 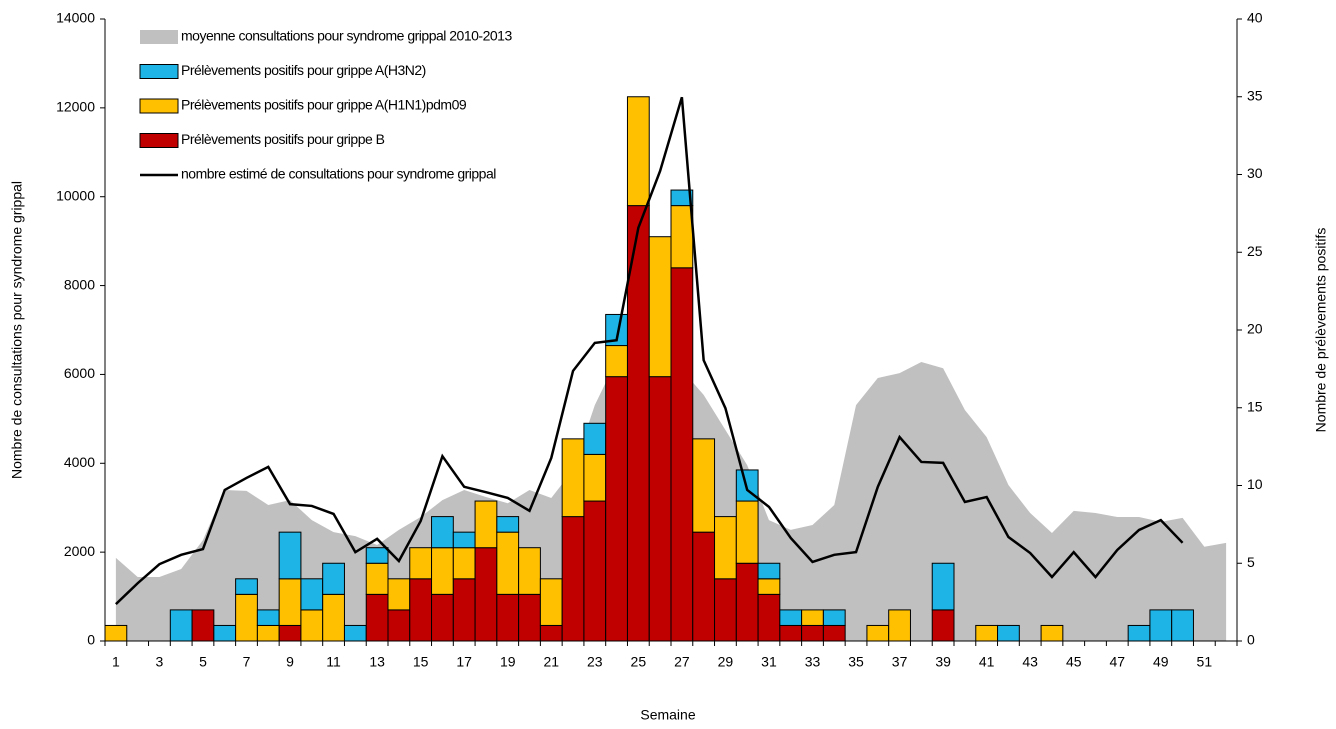 What do you see at coordinates (464, 662) in the screenshot?
I see `x-tick-label: 17` at bounding box center [464, 662].